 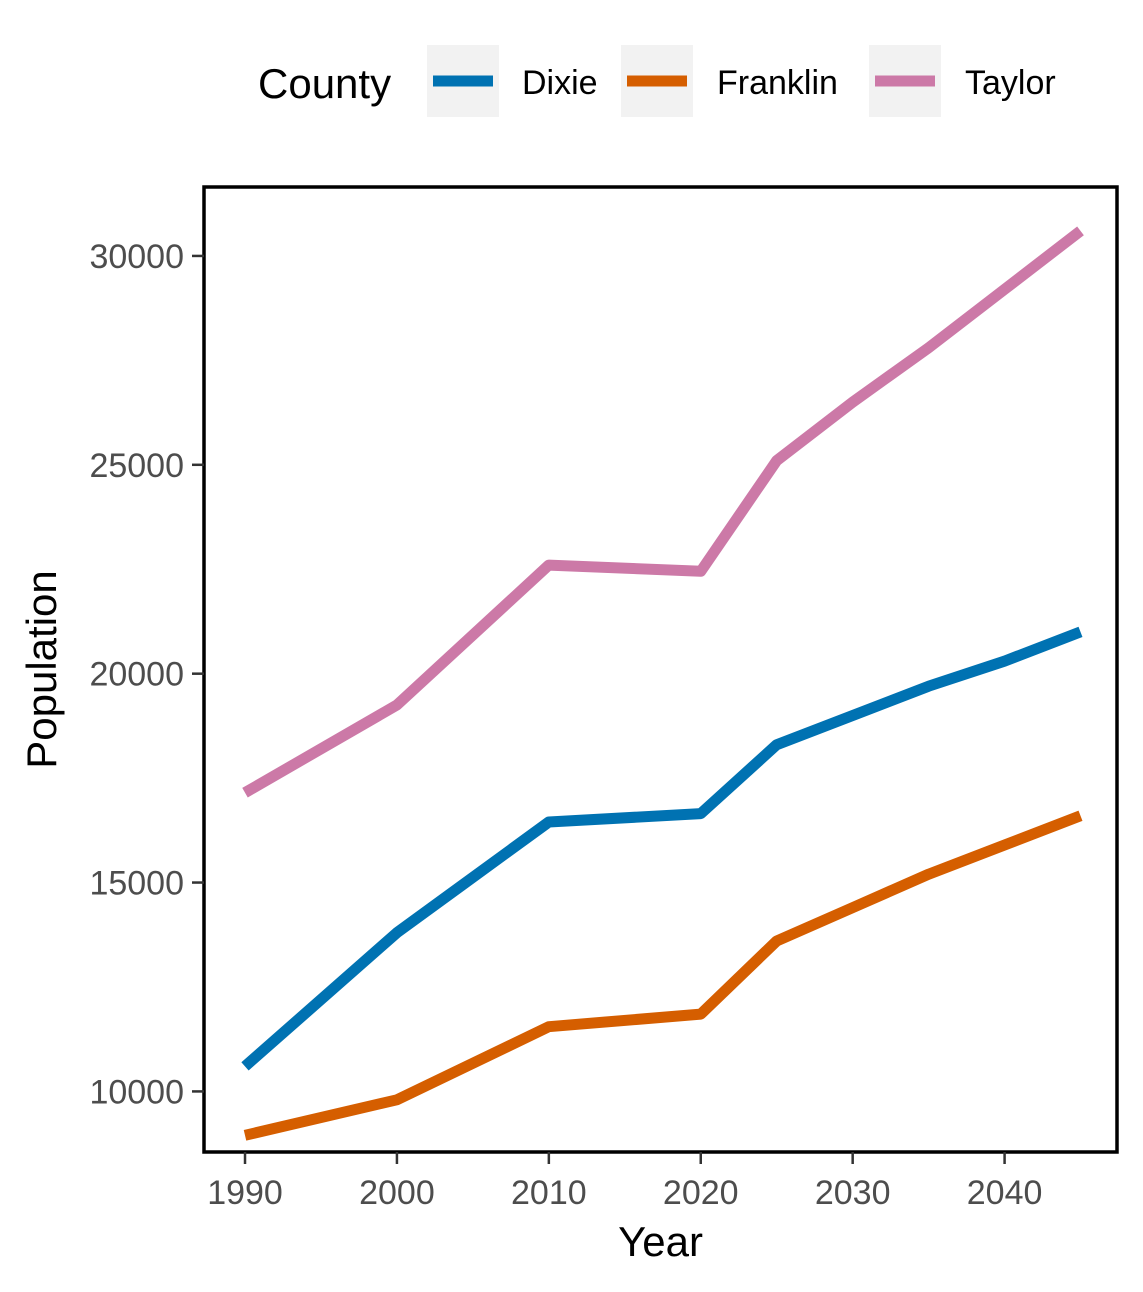 I want to click on y-axis-title: Population, so click(x=41, y=669).